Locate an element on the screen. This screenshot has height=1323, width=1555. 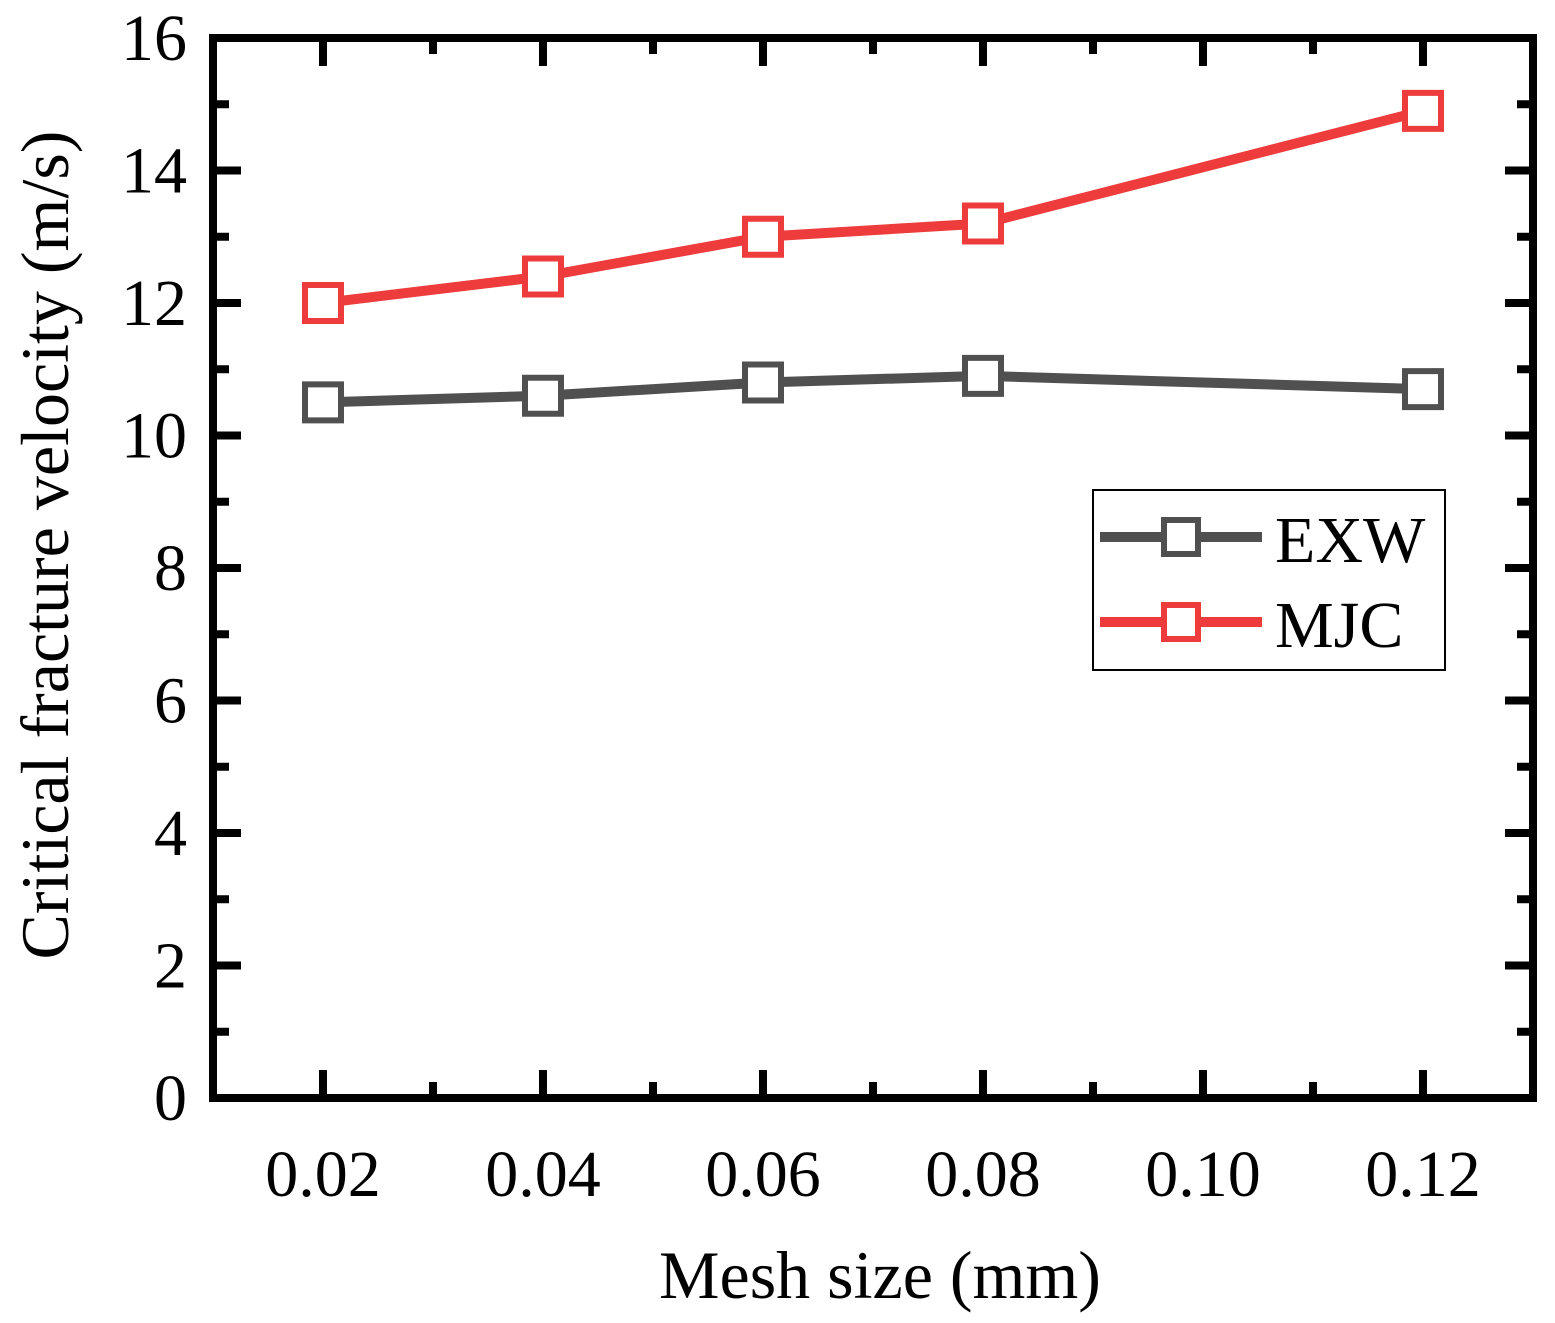
legend-box is located at coordinates (1269, 580).